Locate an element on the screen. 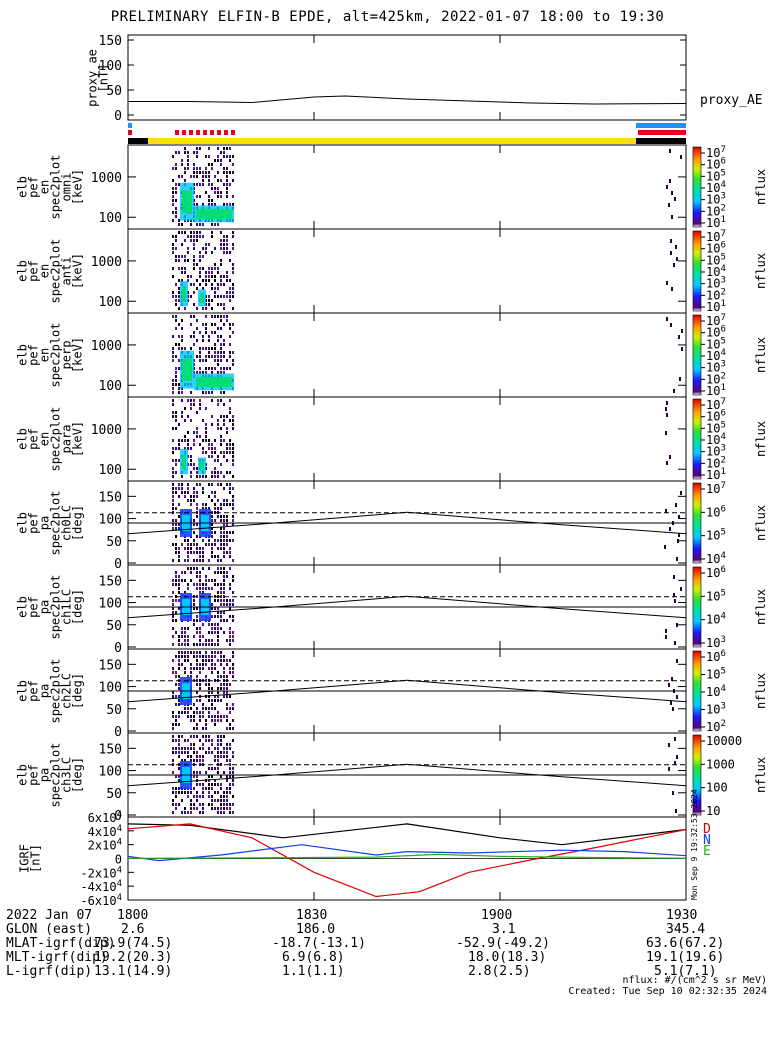 This screenshot has width=775, height=1054. axis-label-line: [deg] is located at coordinates (78, 607).